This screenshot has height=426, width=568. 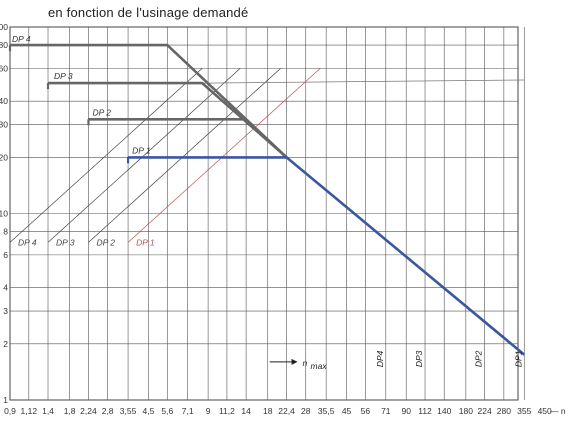 What do you see at coordinates (326, 411) in the screenshot?
I see `x-tick-label: 35,5` at bounding box center [326, 411].